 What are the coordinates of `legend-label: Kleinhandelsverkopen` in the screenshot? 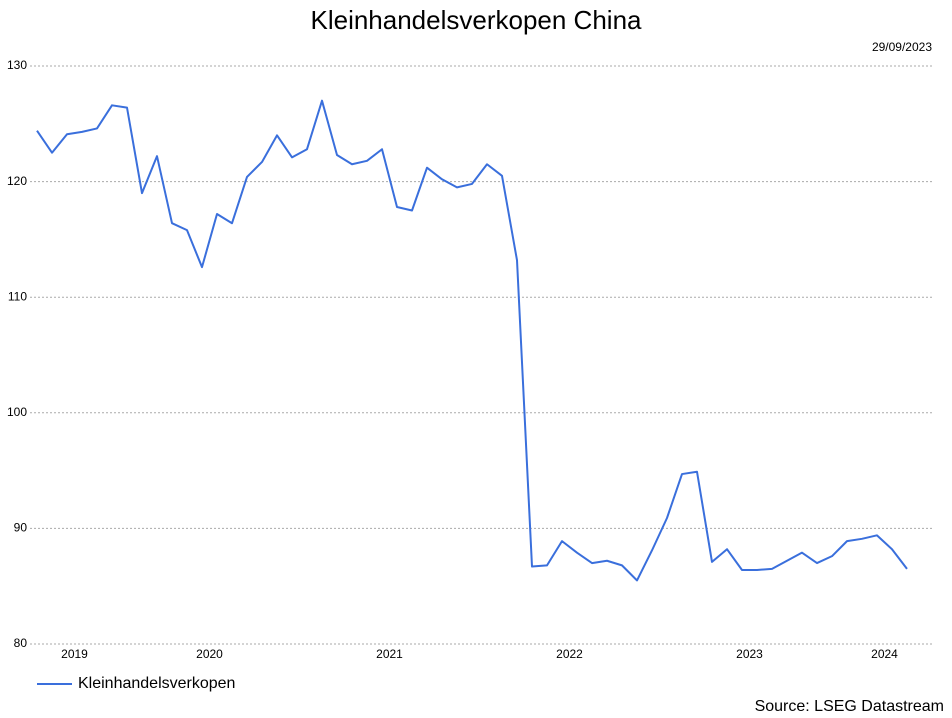 It's located at (156, 683).